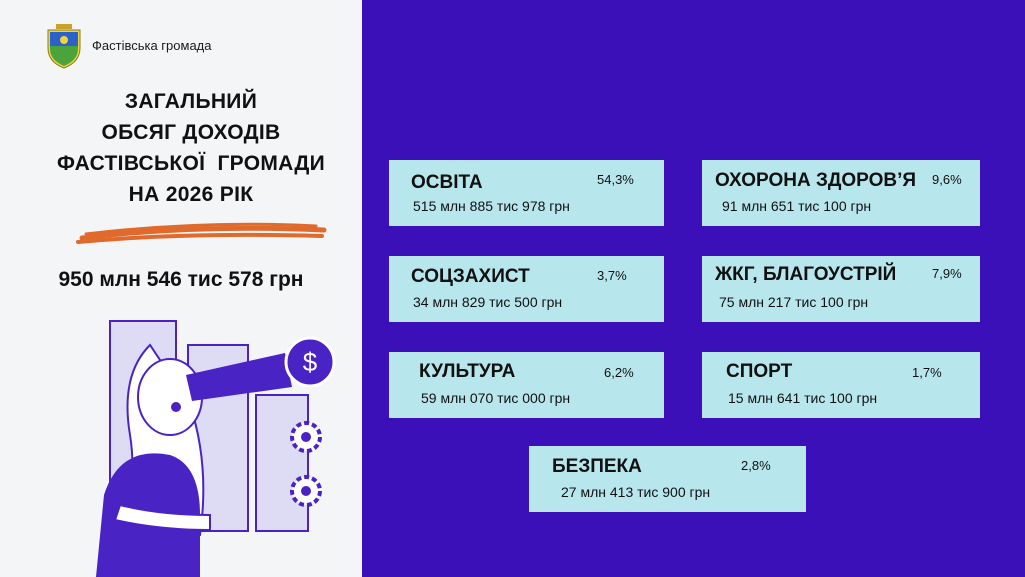  What do you see at coordinates (927, 372) in the screenshot?
I see `category-percent: 1,7%` at bounding box center [927, 372].